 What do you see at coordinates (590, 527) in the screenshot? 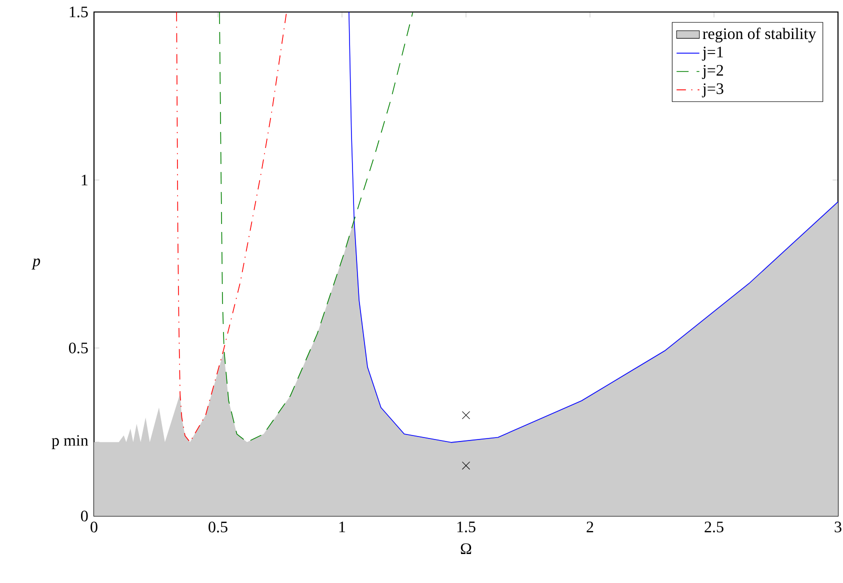
I see `x-tick-label: 2` at bounding box center [590, 527].